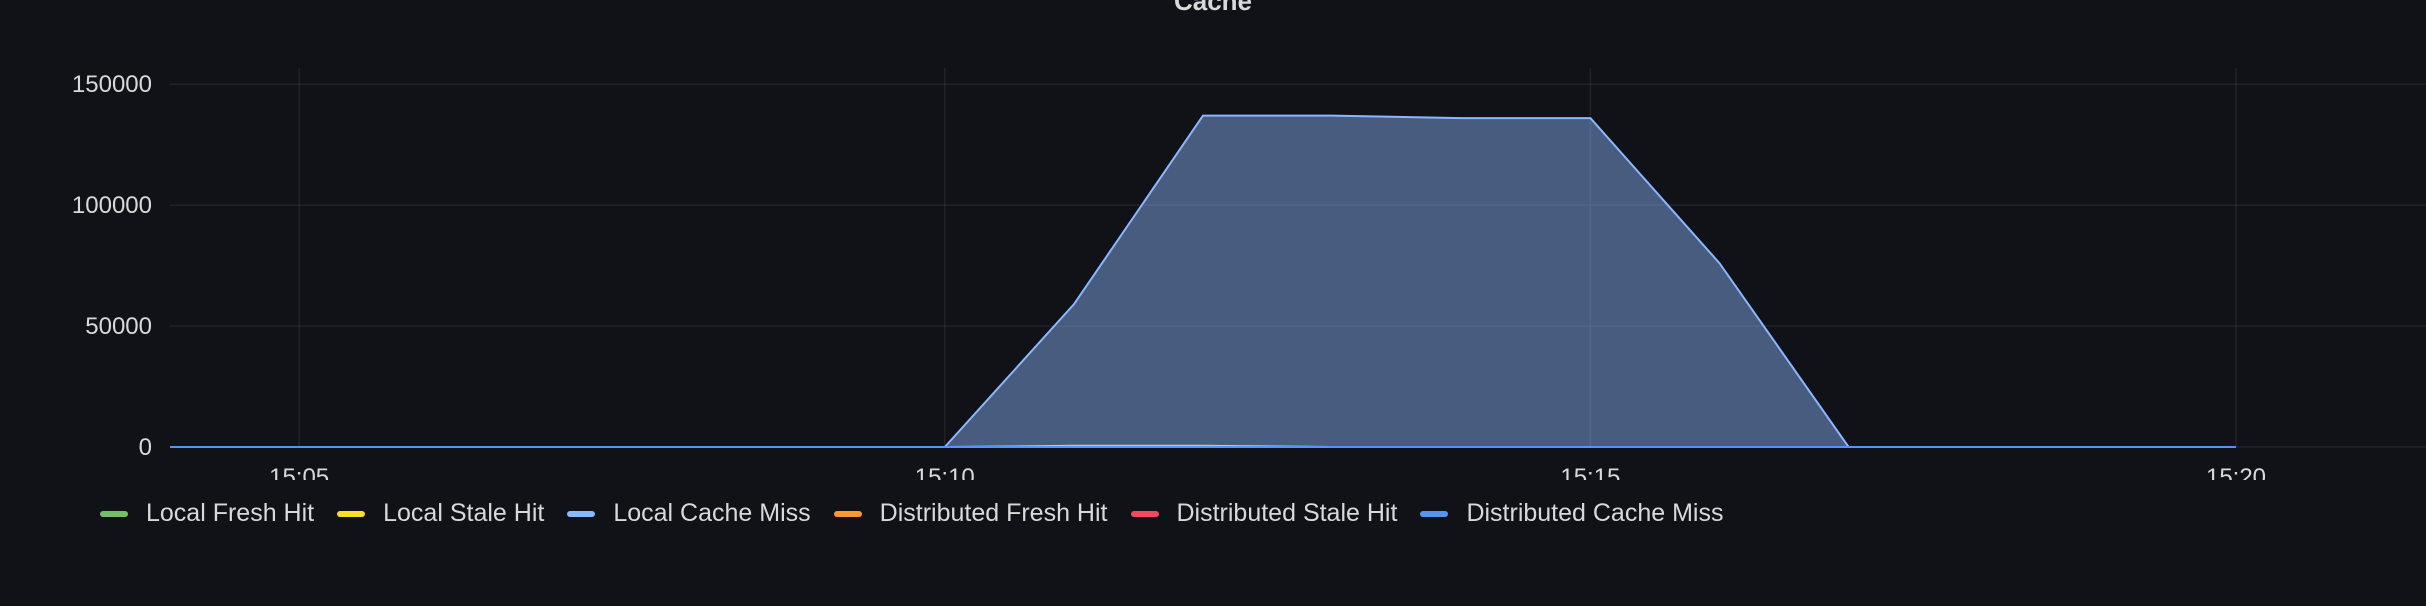 The height and width of the screenshot is (606, 2426). I want to click on legend-item-local-cache-miss: Local Cache Miss, so click(689, 513).